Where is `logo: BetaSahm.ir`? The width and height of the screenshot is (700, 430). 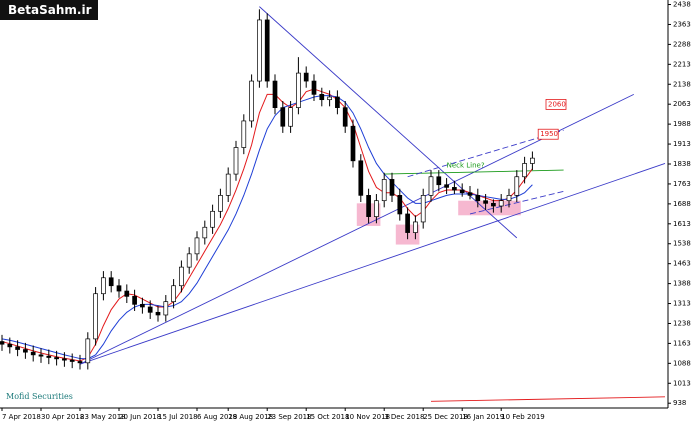 logo: BetaSahm.ir is located at coordinates (50, 10).